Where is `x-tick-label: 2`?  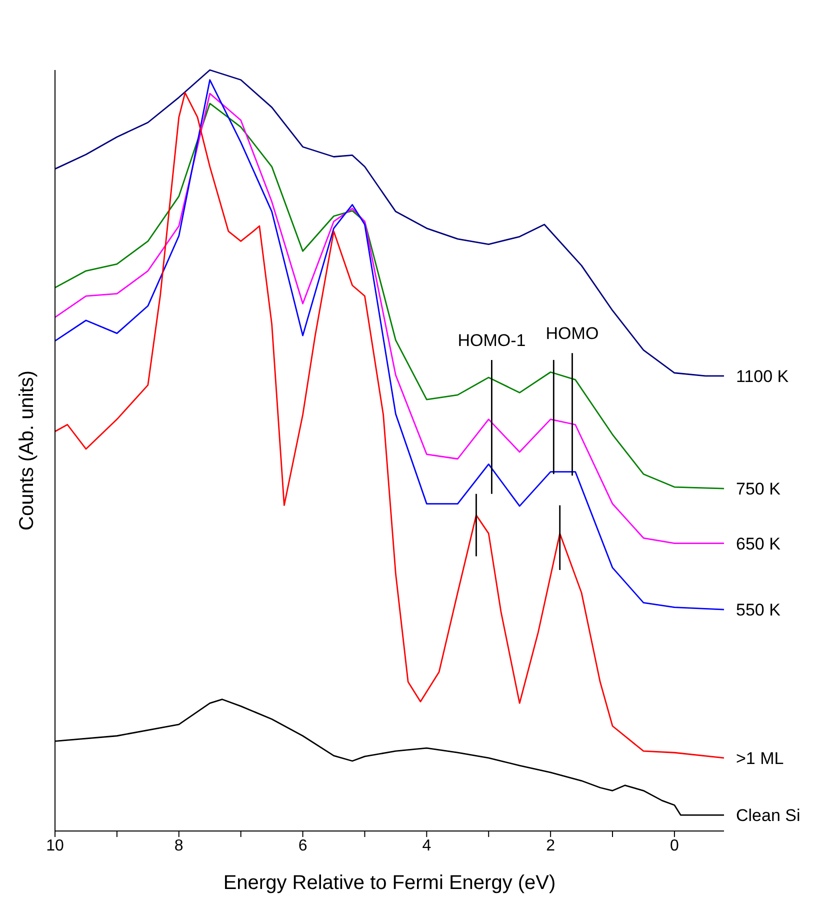 x-tick-label: 2 is located at coordinates (551, 845).